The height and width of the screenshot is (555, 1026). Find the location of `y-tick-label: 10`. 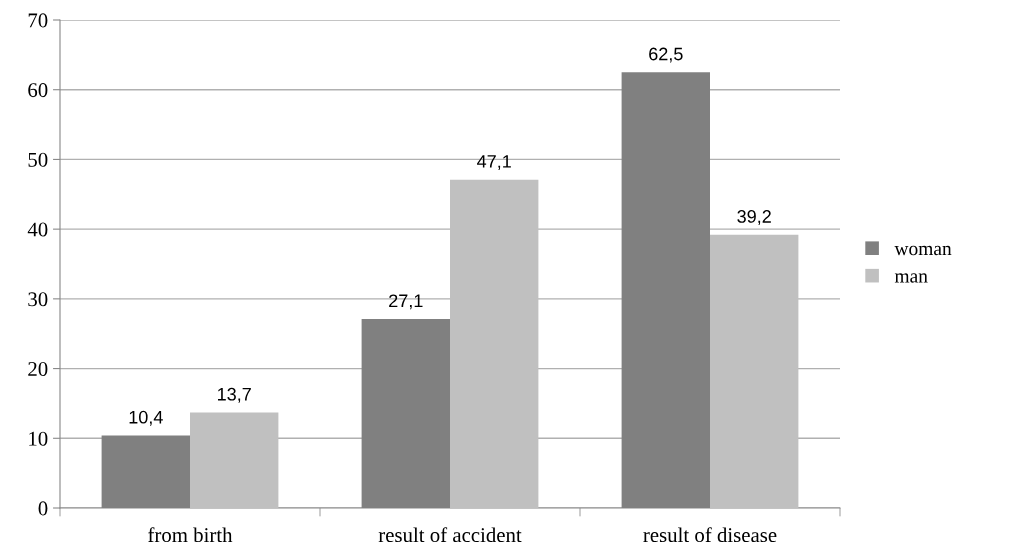

y-tick-label: 10 is located at coordinates (38, 438).